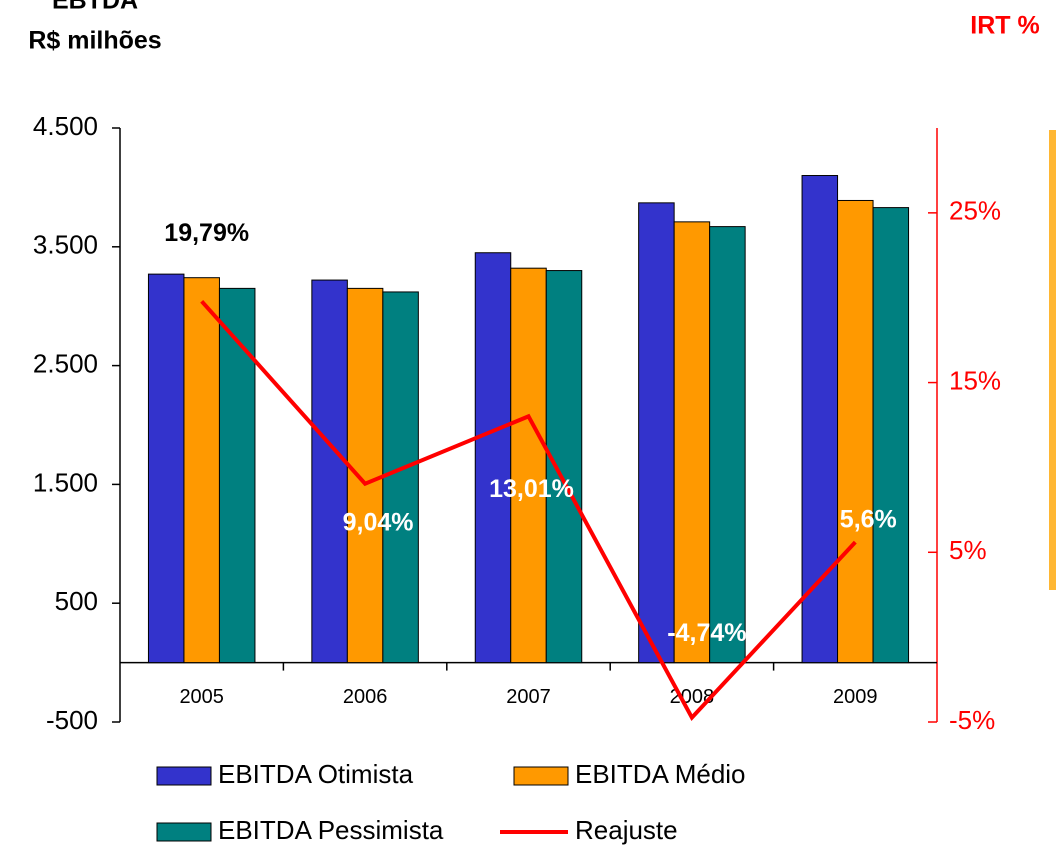 The height and width of the screenshot is (848, 1056). I want to click on legend-label: EBITDA Pessimista, so click(331, 830).